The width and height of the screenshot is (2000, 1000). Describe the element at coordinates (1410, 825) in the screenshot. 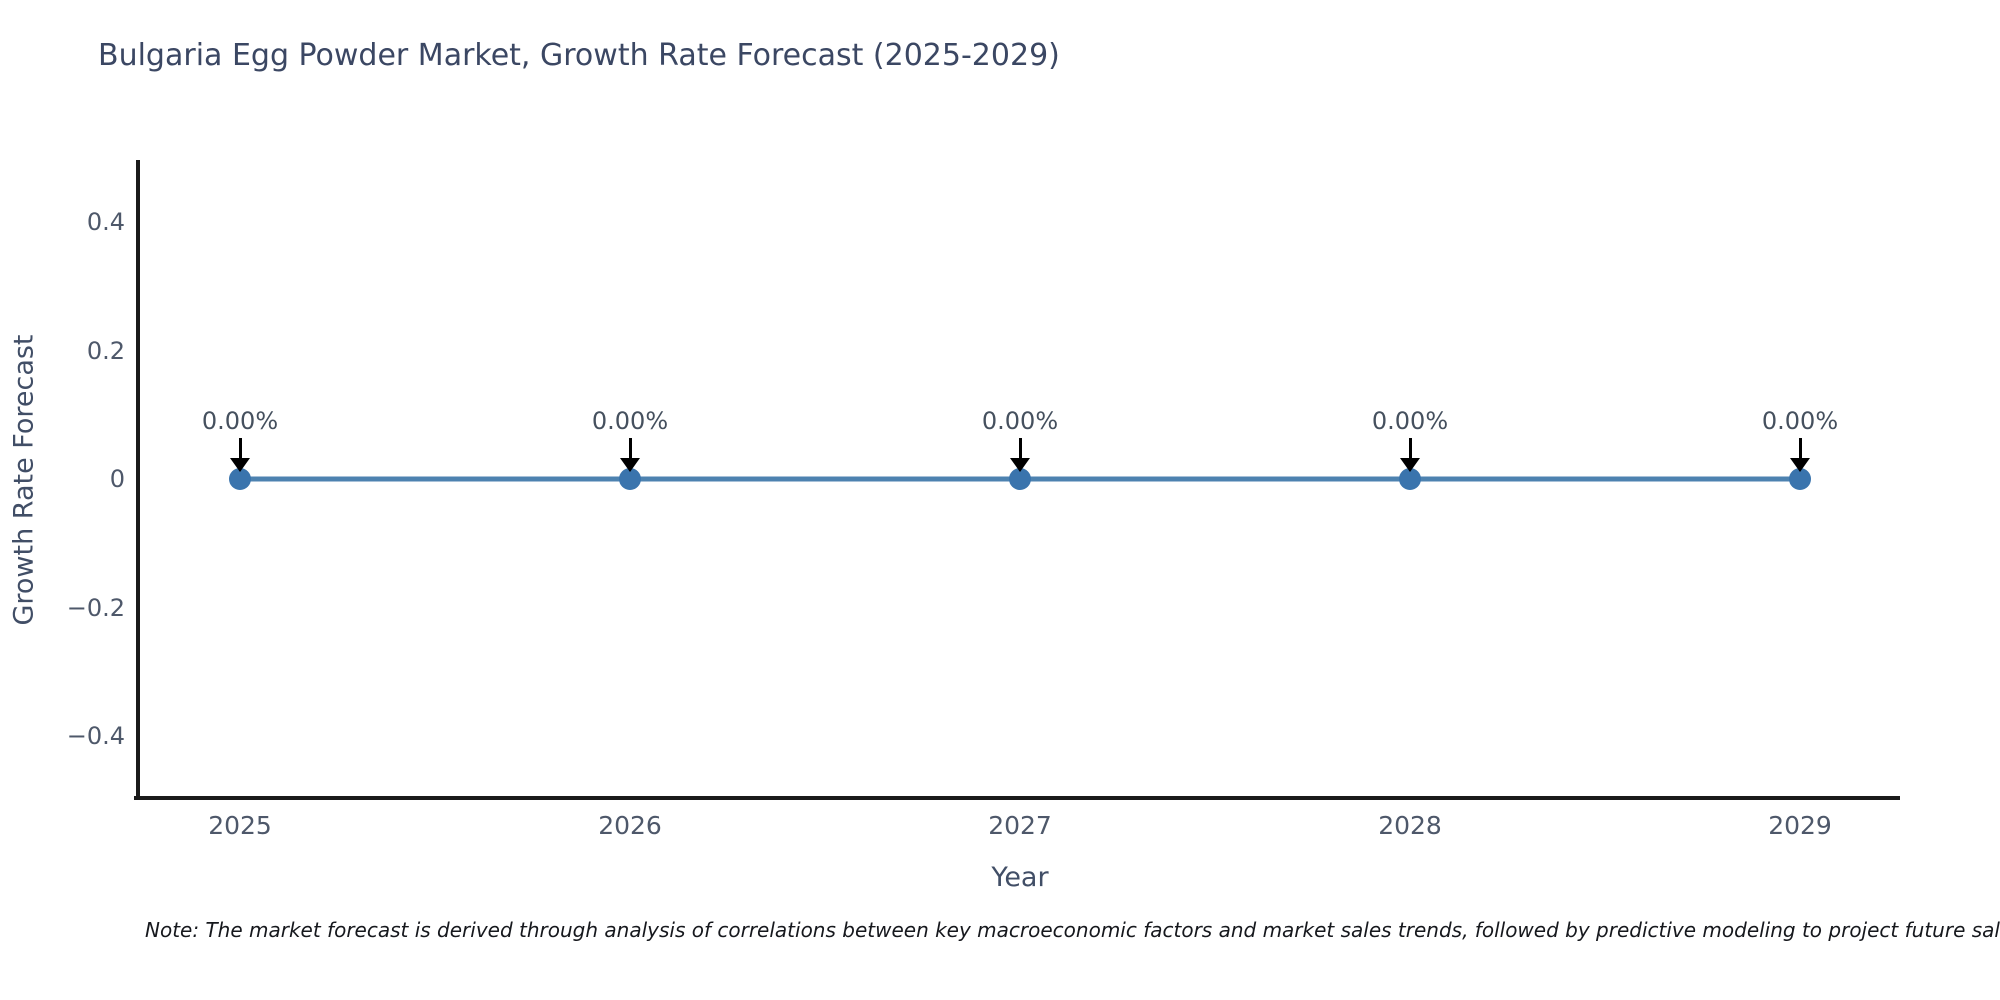

I see `x-tick-label: 2028` at that location.